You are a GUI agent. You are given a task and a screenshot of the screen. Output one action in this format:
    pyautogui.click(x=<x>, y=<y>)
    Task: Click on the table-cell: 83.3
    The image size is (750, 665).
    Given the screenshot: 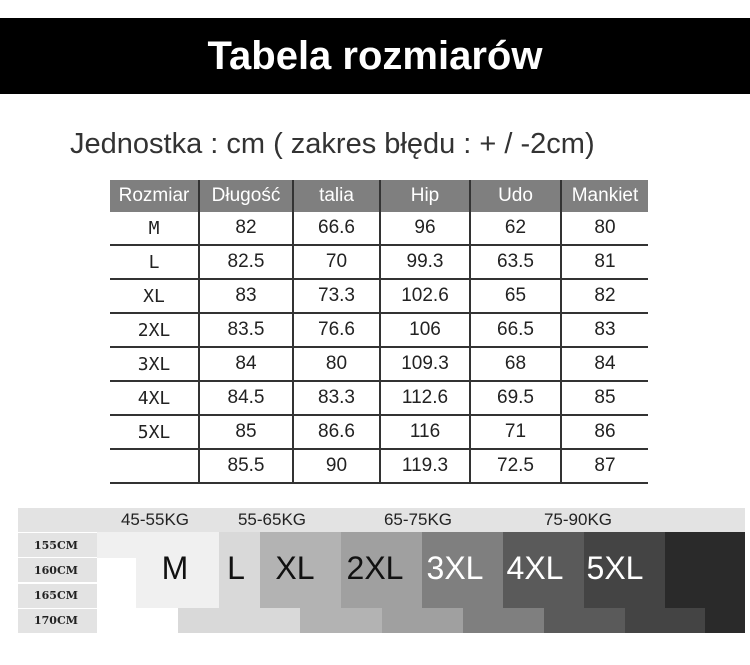 What is the action you would take?
    pyautogui.click(x=337, y=398)
    